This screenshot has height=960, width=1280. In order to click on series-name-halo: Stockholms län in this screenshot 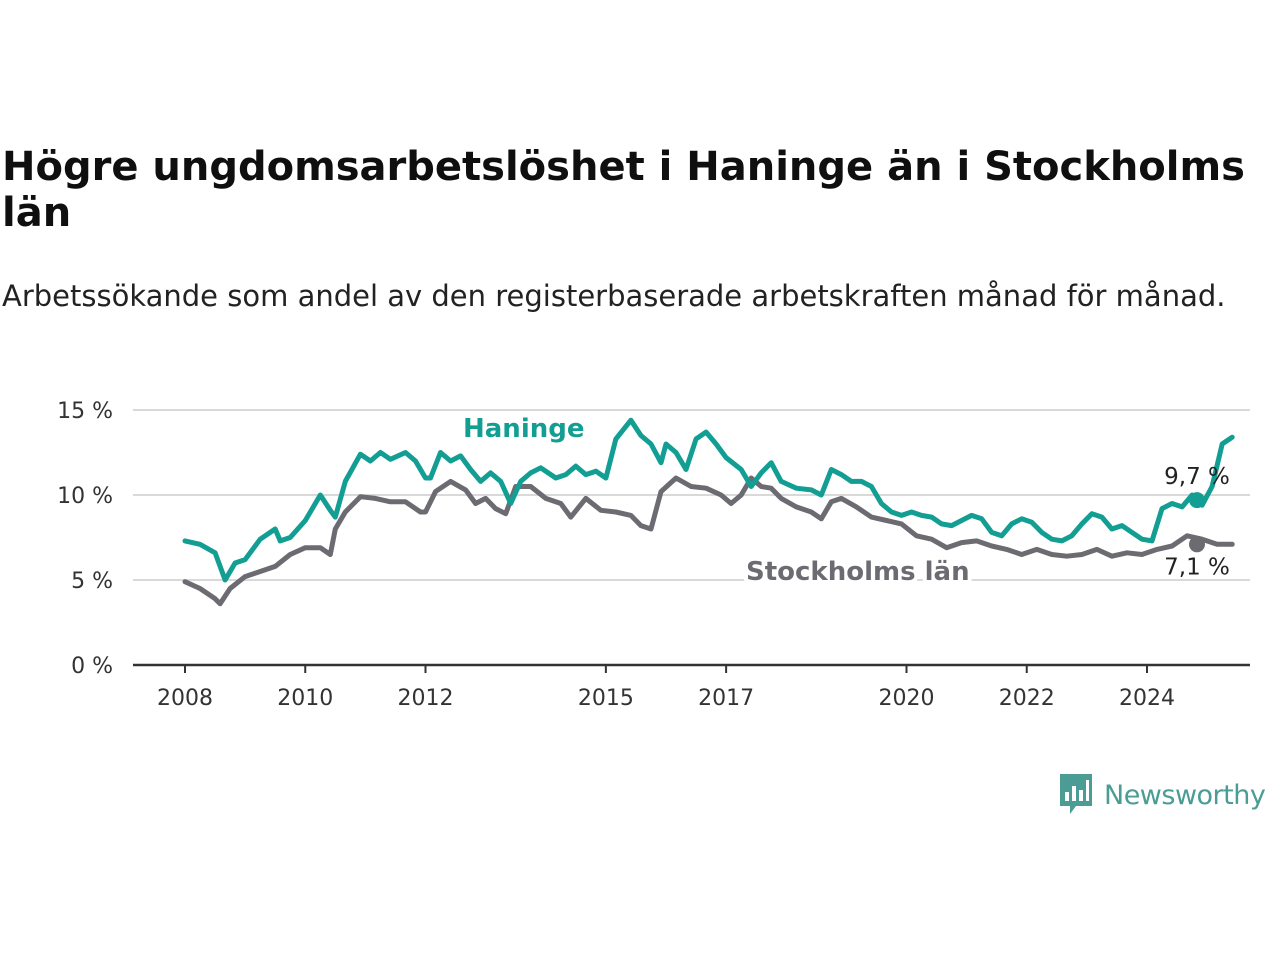, I will do `click(858, 572)`.